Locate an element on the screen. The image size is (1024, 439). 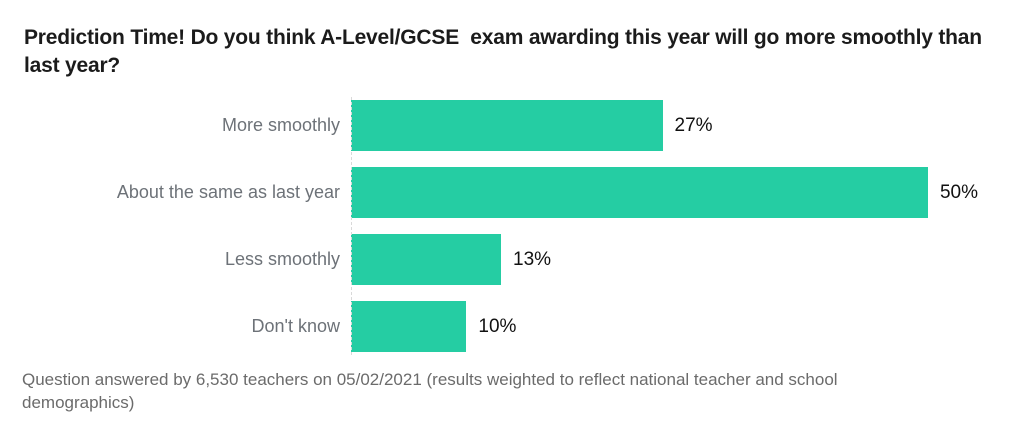
bar-row: Less smoothly 13% is located at coordinates (512, 260).